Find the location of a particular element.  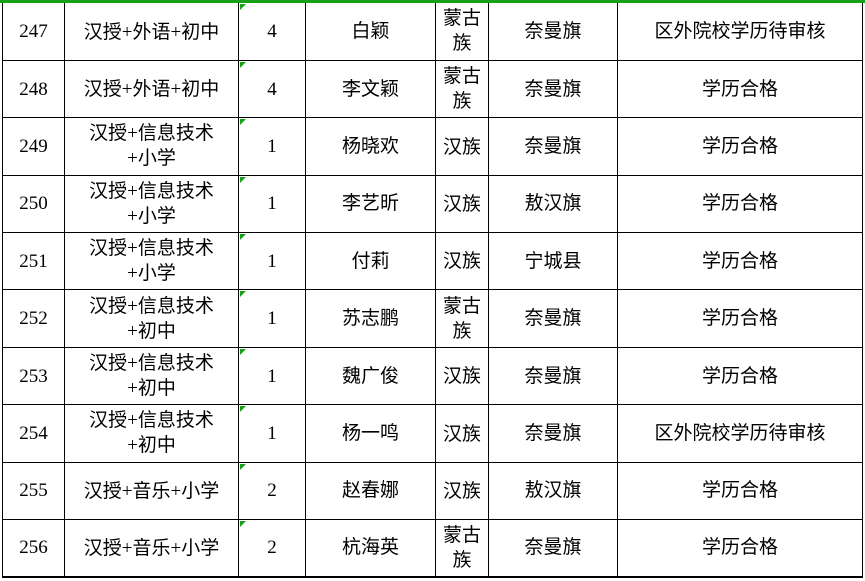

cell-name: 杨晓欢 is located at coordinates (370, 146).